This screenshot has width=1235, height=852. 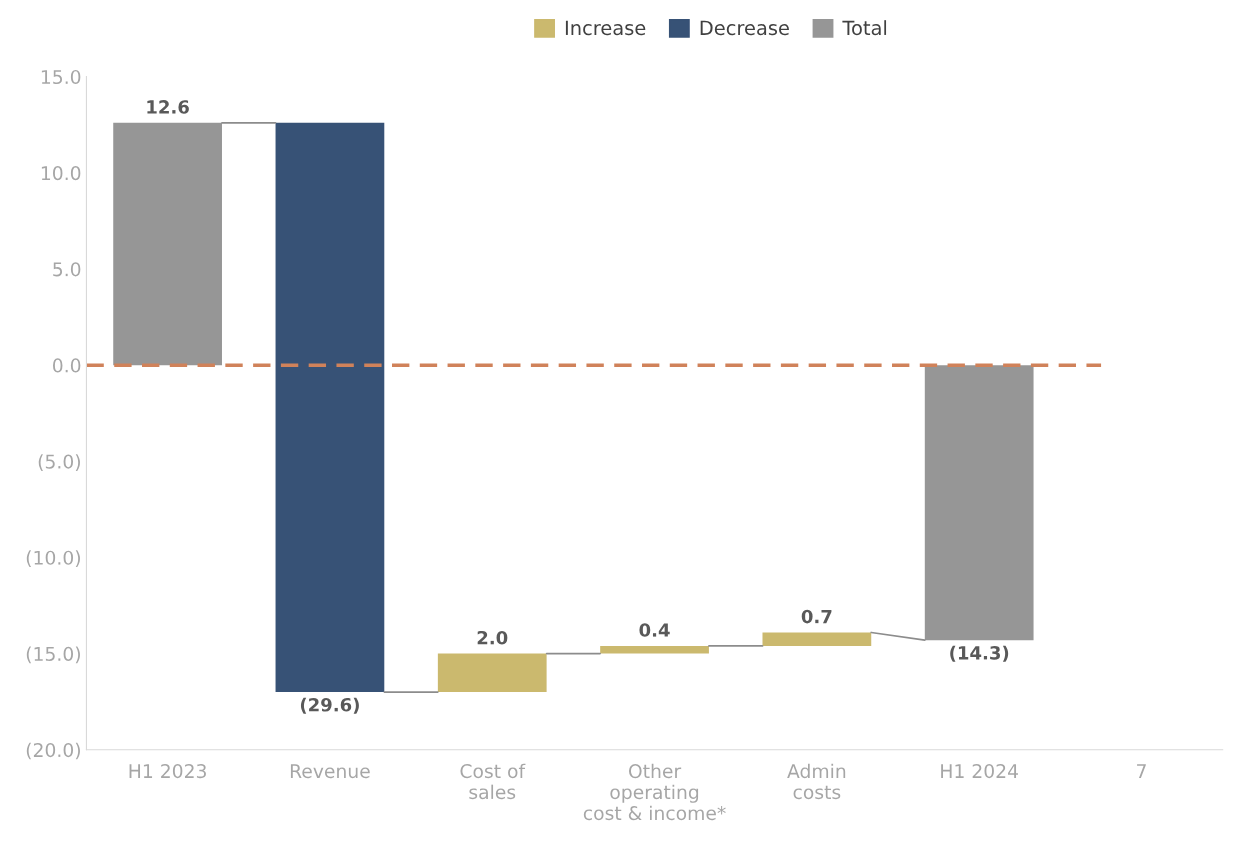 What do you see at coordinates (864, 28) in the screenshot?
I see `legend-label: Total` at bounding box center [864, 28].